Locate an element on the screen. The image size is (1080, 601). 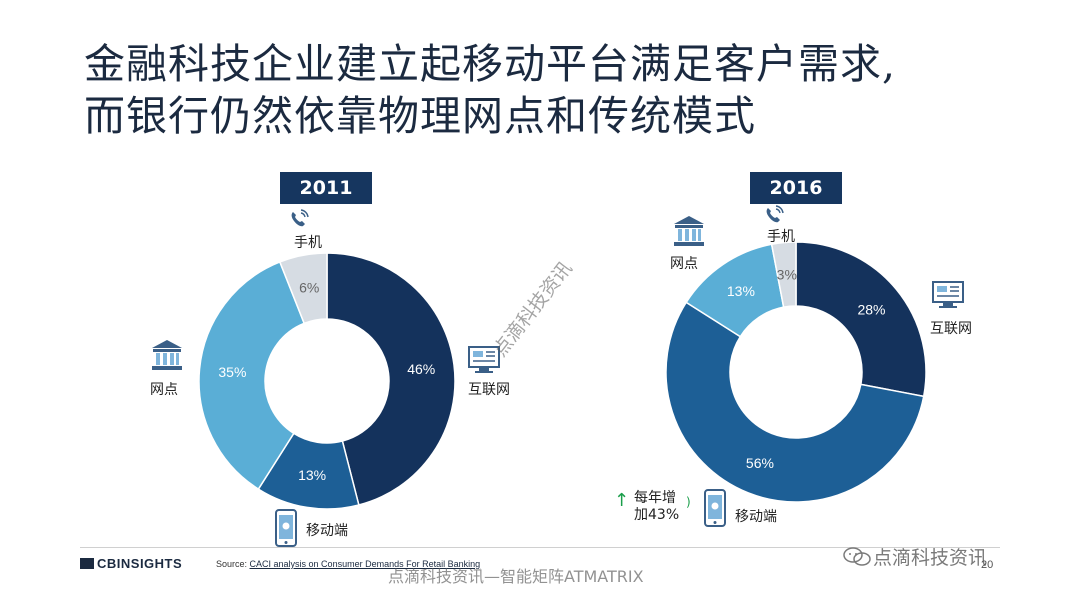
slice-internet-2016 is located at coordinates (861, 319).